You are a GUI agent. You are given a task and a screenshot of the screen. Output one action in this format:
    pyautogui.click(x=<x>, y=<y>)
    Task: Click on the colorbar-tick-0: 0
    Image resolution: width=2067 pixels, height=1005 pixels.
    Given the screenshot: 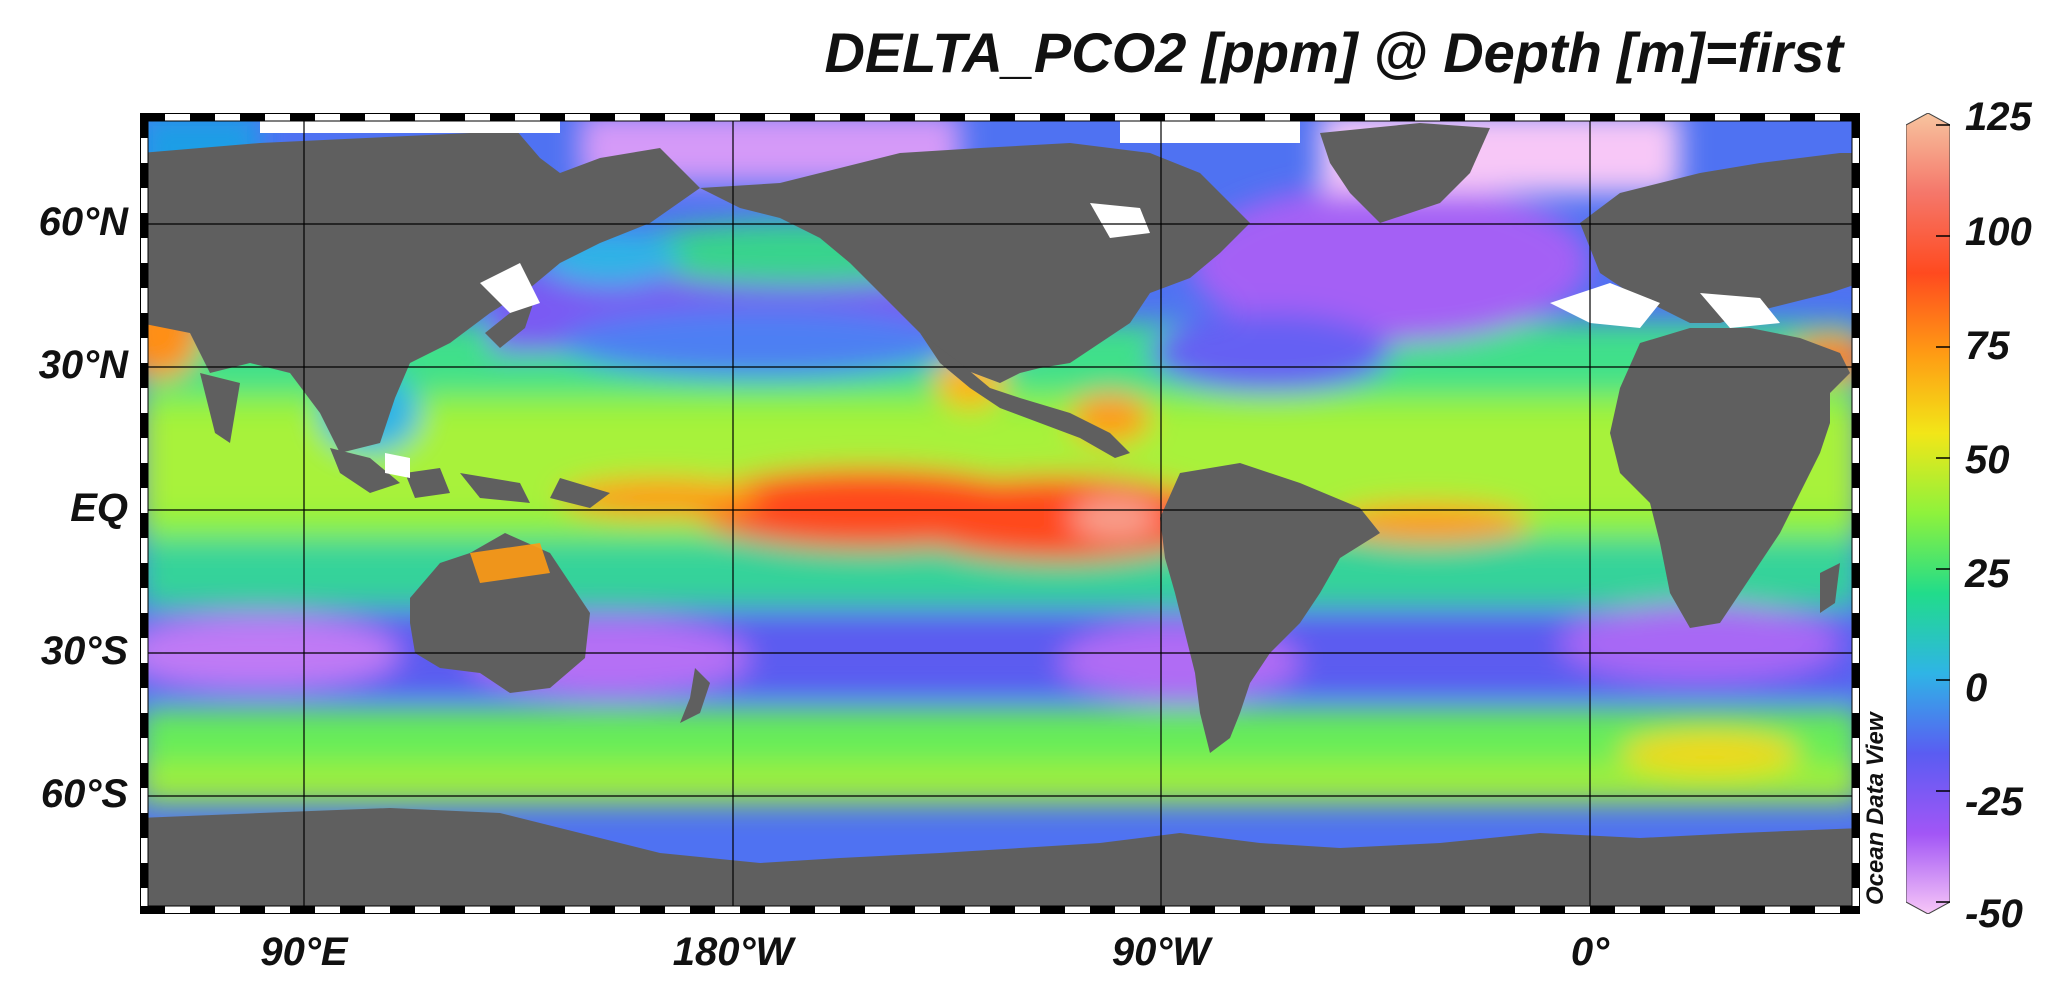 What is the action you would take?
    pyautogui.click(x=1976, y=688)
    